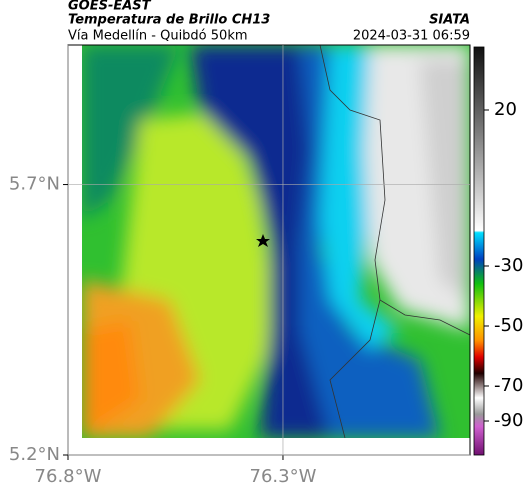 The width and height of the screenshot is (526, 495). What do you see at coordinates (158, 36) in the screenshot?
I see `subtitle: Vía Medellín - Quibdó 50km` at bounding box center [158, 36].